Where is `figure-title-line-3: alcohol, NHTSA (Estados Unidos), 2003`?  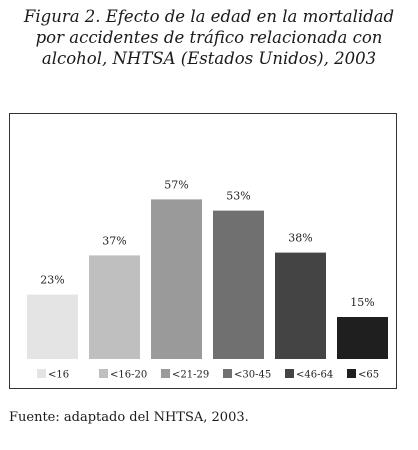
figure-title-line-3: alcohol, NHTSA (Estados Unidos), 2003 is located at coordinates (209, 58).